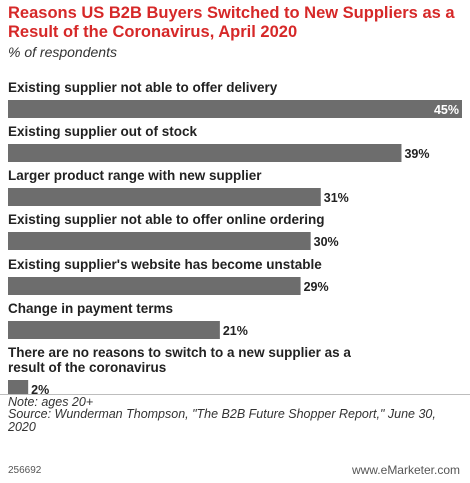 Image resolution: width=470 pixels, height=483 pixels. I want to click on value-label: 45%, so click(446, 110).